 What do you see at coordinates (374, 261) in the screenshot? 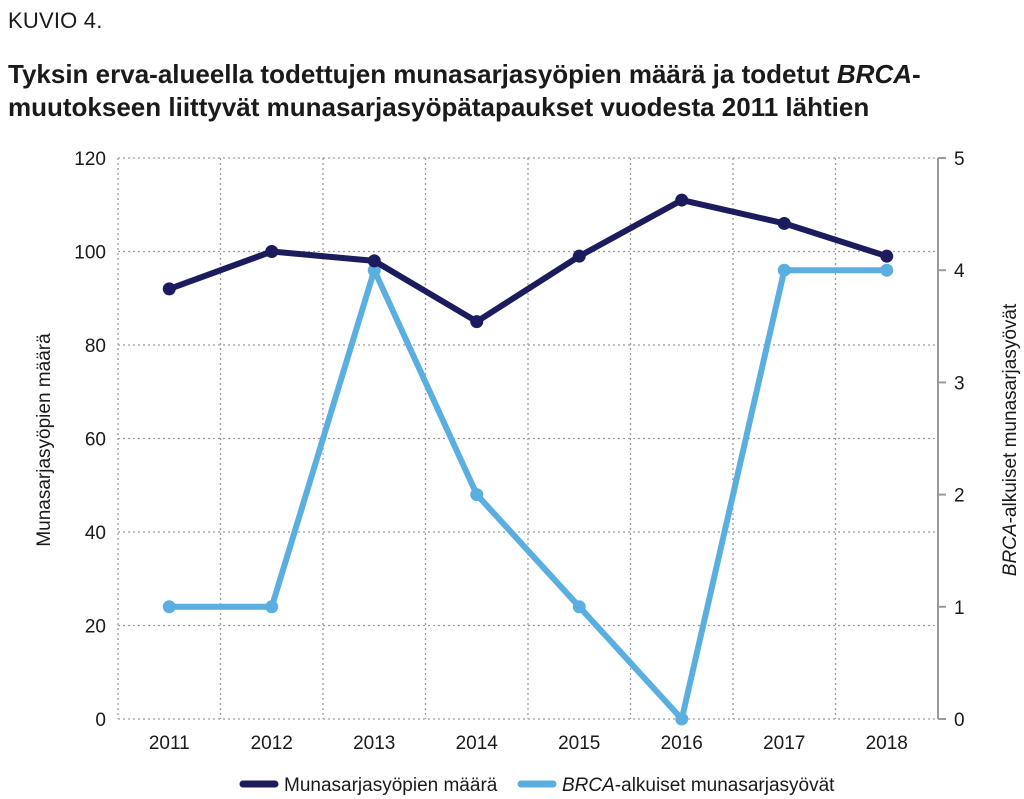
I see `series-1-point-2013` at bounding box center [374, 261].